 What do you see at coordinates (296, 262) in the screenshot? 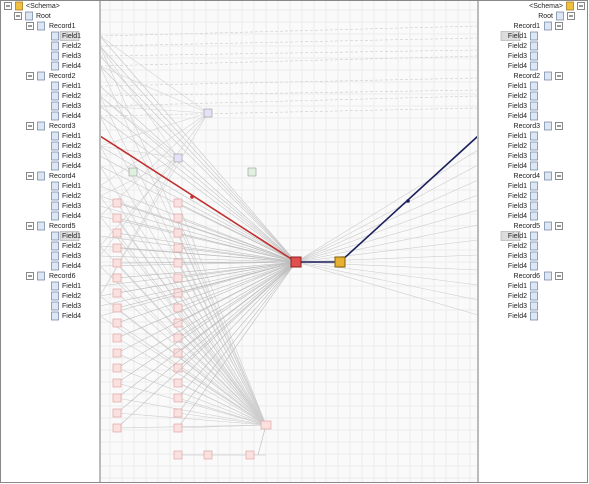
I see `functoid-selected` at bounding box center [296, 262].